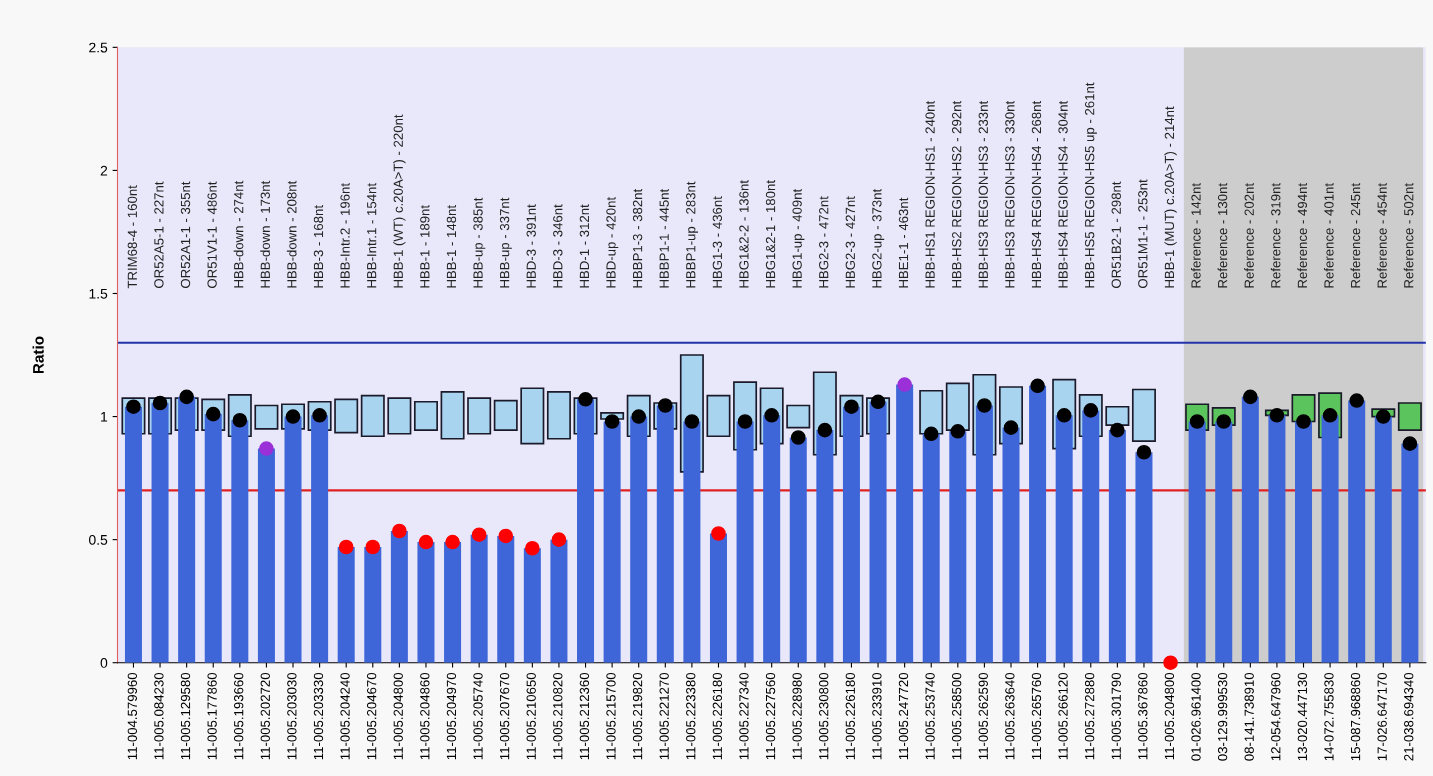  I want to click on annotation: OR52A5-1 - 227nt, so click(159, 234).